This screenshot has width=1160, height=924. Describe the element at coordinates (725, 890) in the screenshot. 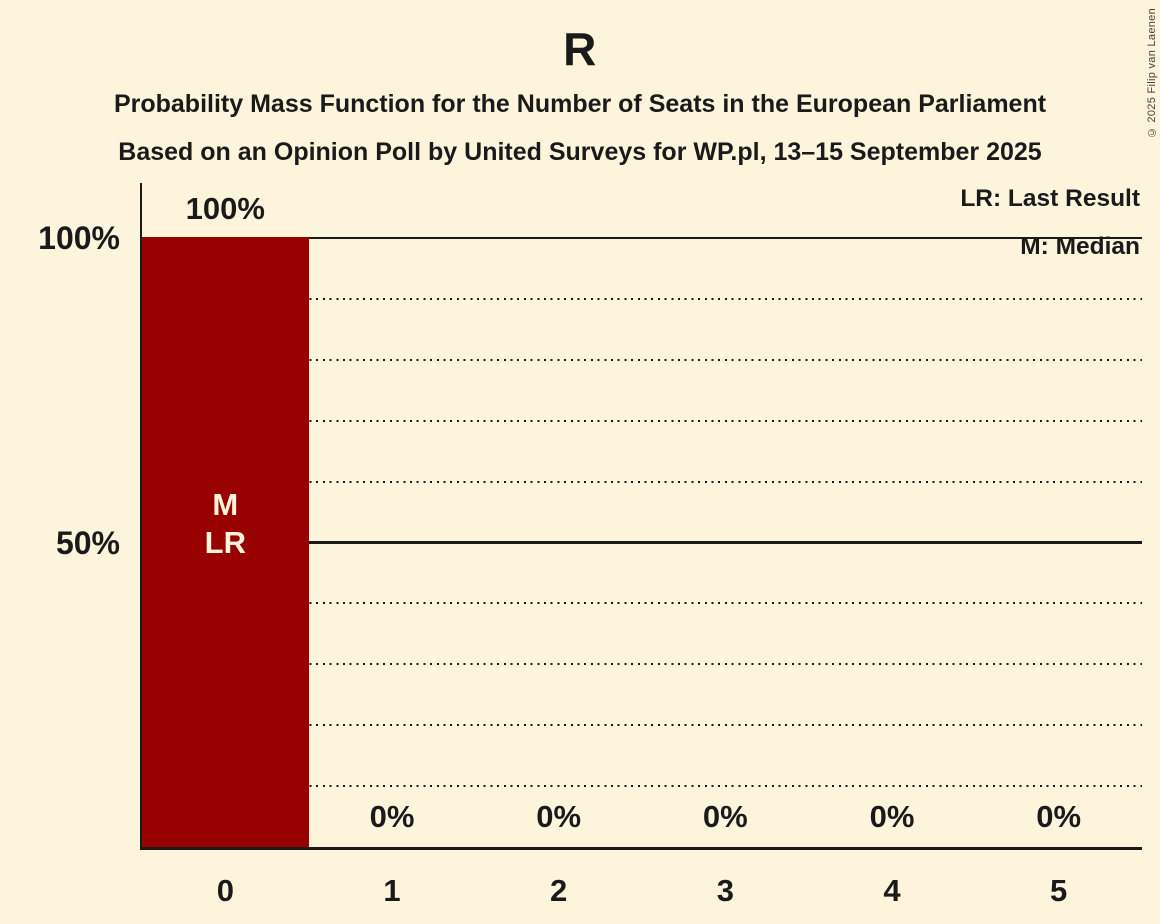

I see `x-tick-label-3: 3` at that location.